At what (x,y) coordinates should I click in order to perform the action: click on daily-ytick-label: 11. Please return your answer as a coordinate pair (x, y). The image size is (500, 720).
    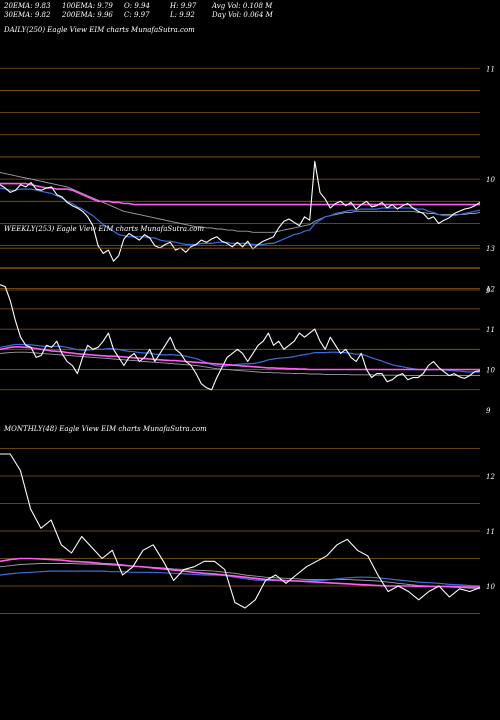
    Looking at the image, I should click on (490, 69).